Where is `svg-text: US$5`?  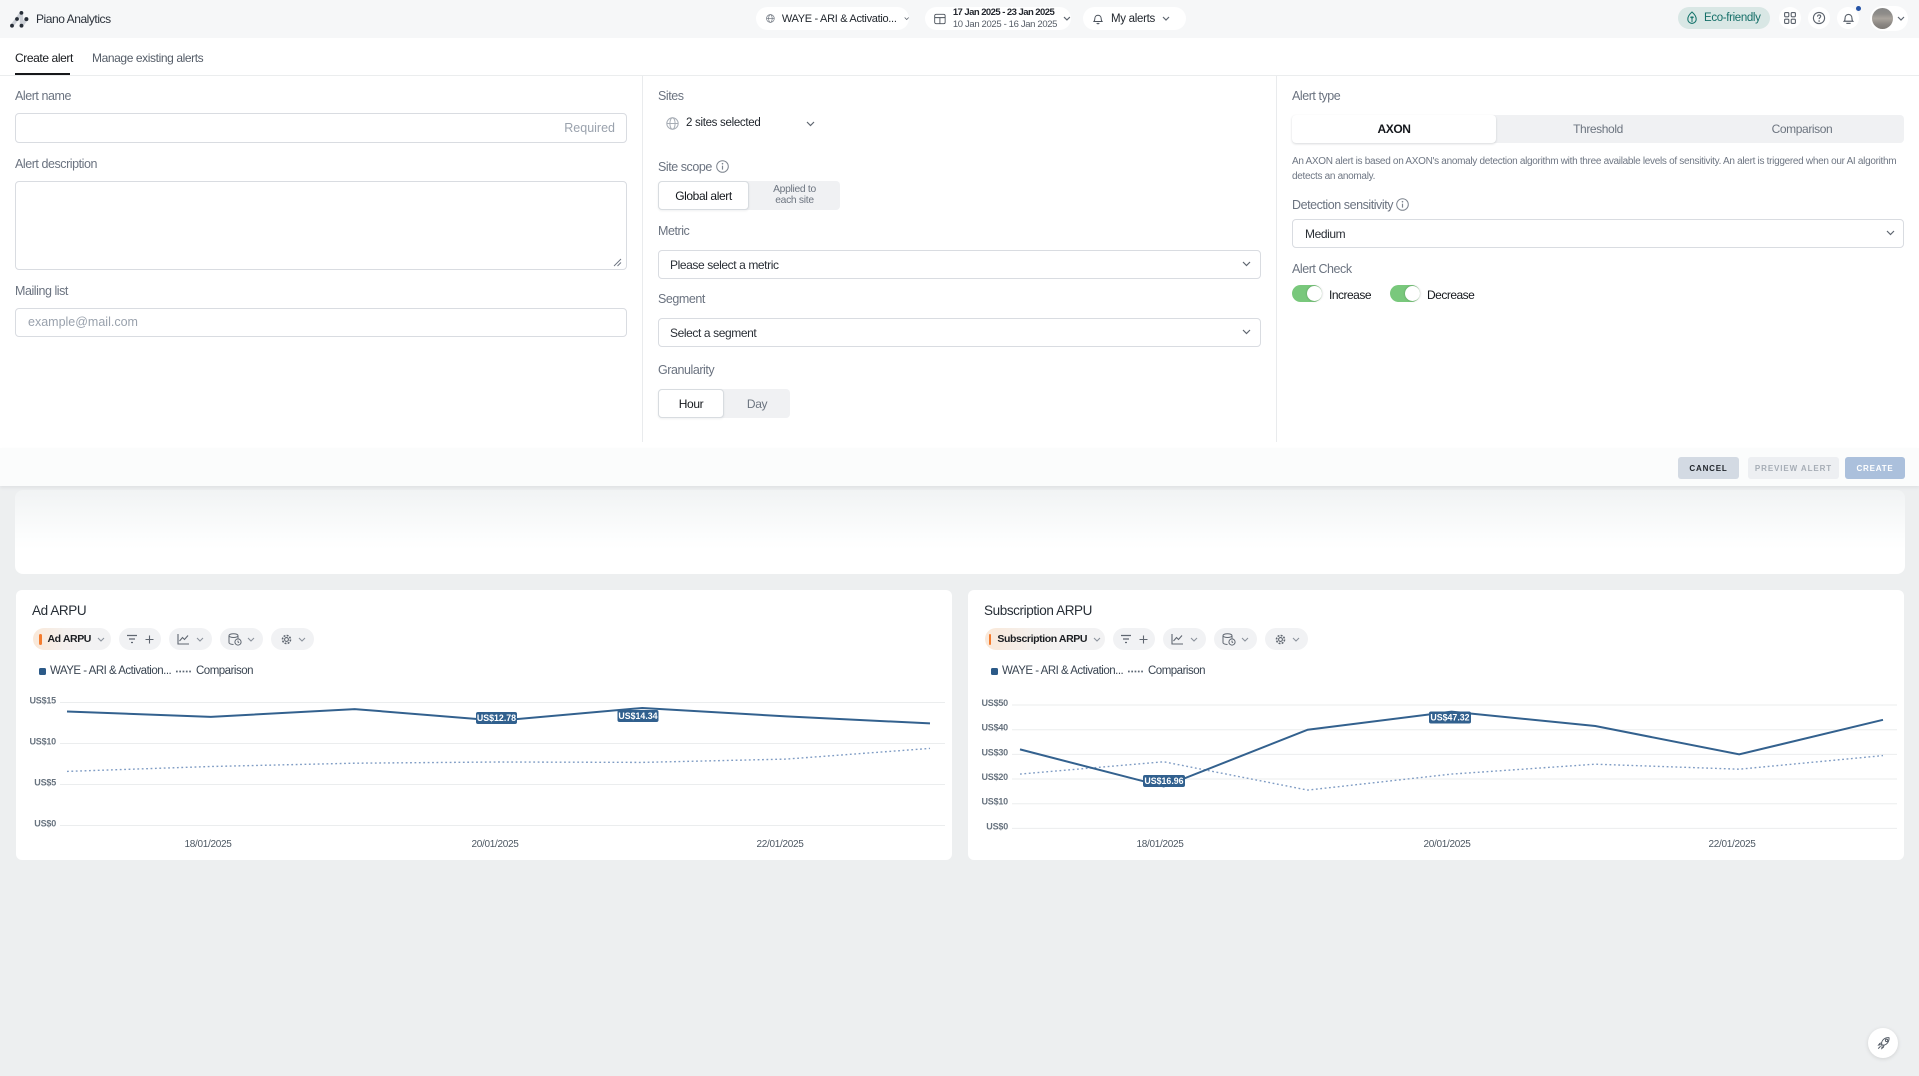
svg-text: US$5 is located at coordinates (45, 783).